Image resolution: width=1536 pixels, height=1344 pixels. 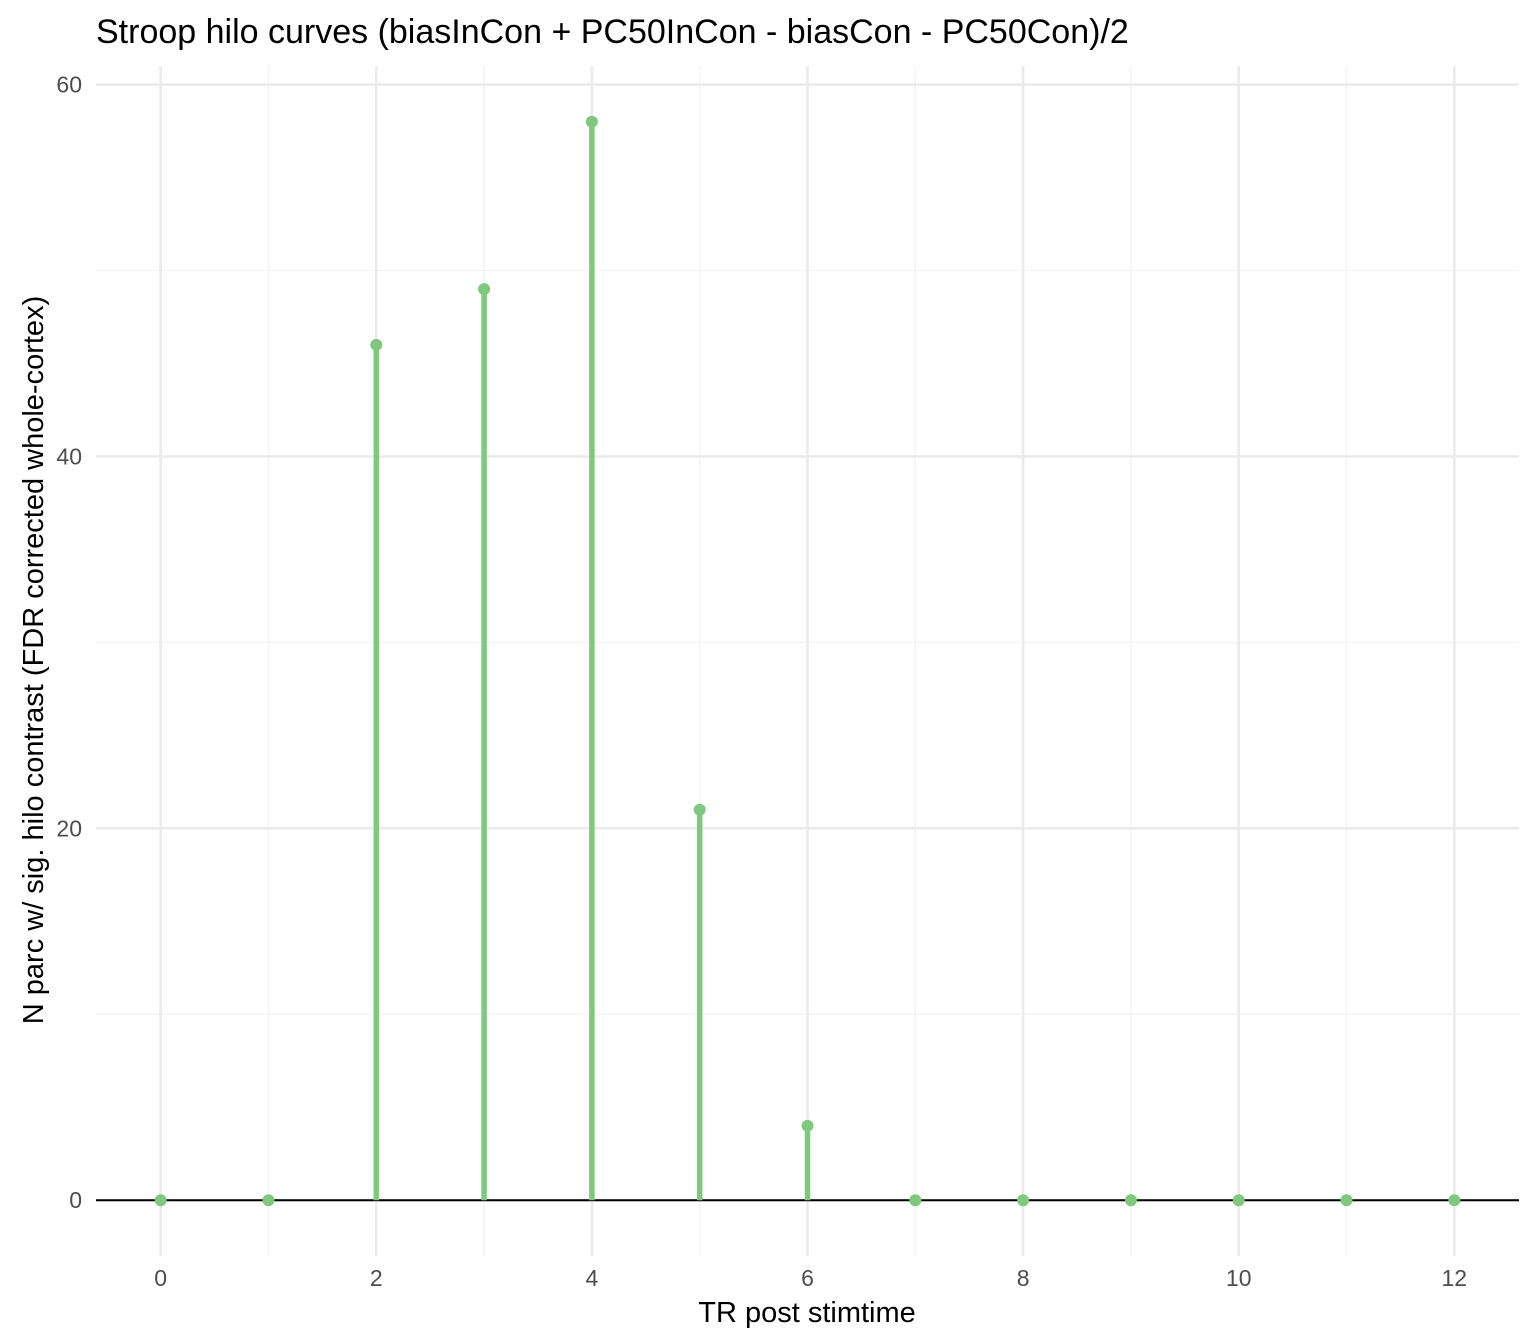 I want to click on x-tick-label: 6, so click(x=807, y=1278).